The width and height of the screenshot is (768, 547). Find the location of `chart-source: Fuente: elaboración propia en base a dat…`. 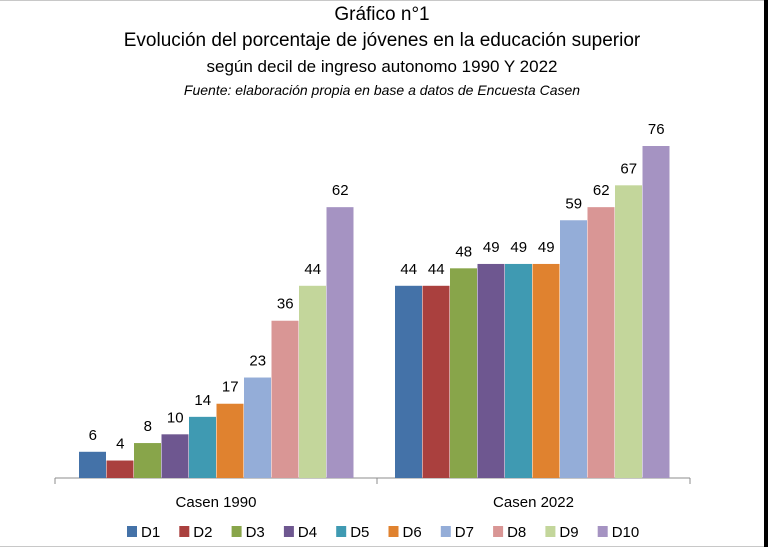

chart-source: Fuente: elaboración propia en base a dat… is located at coordinates (382, 90).